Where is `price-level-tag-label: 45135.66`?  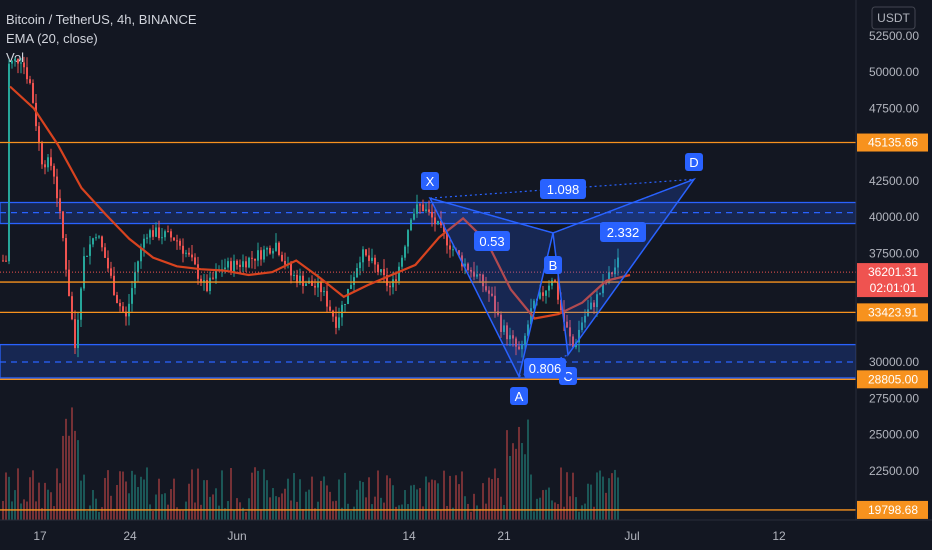
price-level-tag-label: 45135.66 is located at coordinates (893, 143).